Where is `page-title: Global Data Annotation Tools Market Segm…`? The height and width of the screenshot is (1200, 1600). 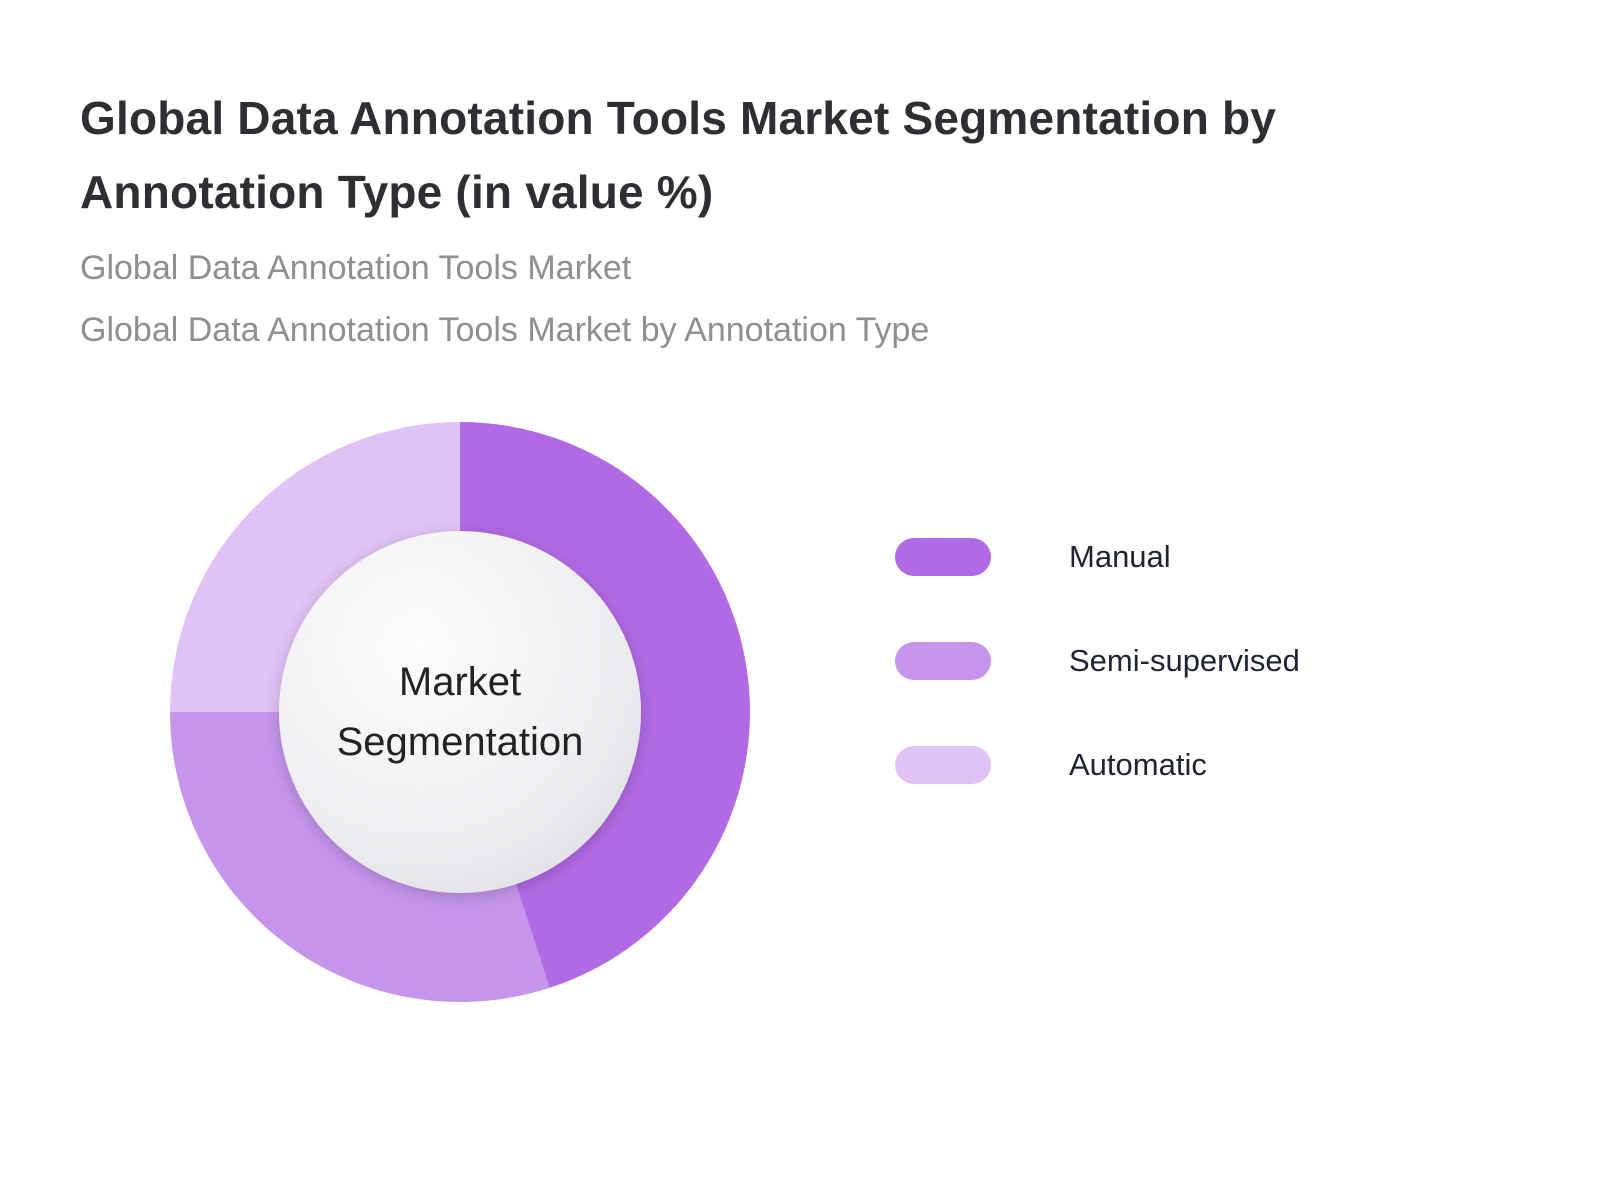
page-title: Global Data Annotation Tools Market Segm… is located at coordinates (678, 155).